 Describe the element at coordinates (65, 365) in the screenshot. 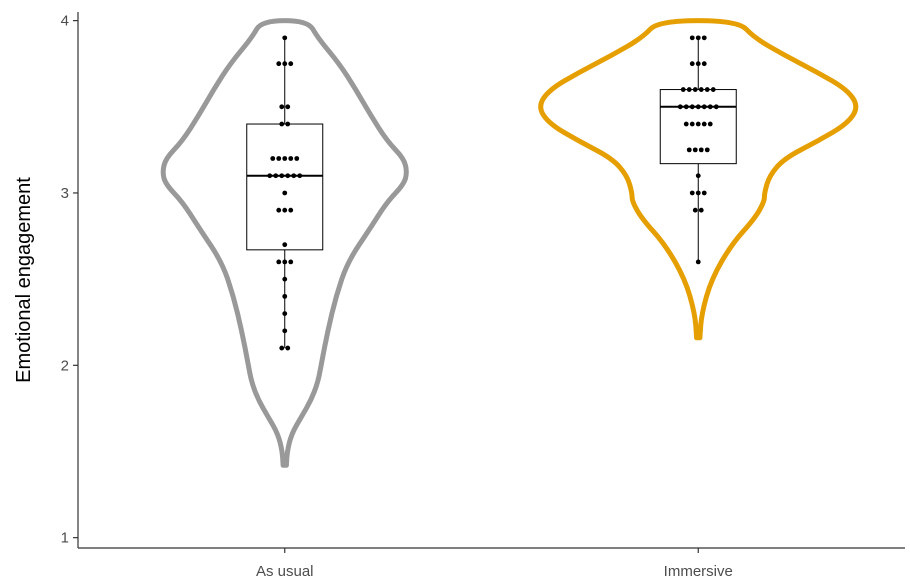

I see `y-tick-label: 2` at that location.